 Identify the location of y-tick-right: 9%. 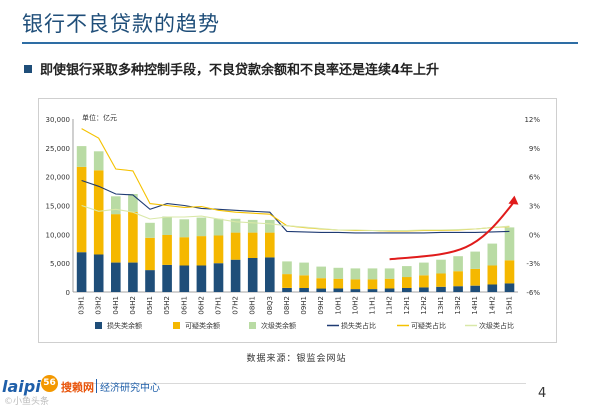
(534, 149).